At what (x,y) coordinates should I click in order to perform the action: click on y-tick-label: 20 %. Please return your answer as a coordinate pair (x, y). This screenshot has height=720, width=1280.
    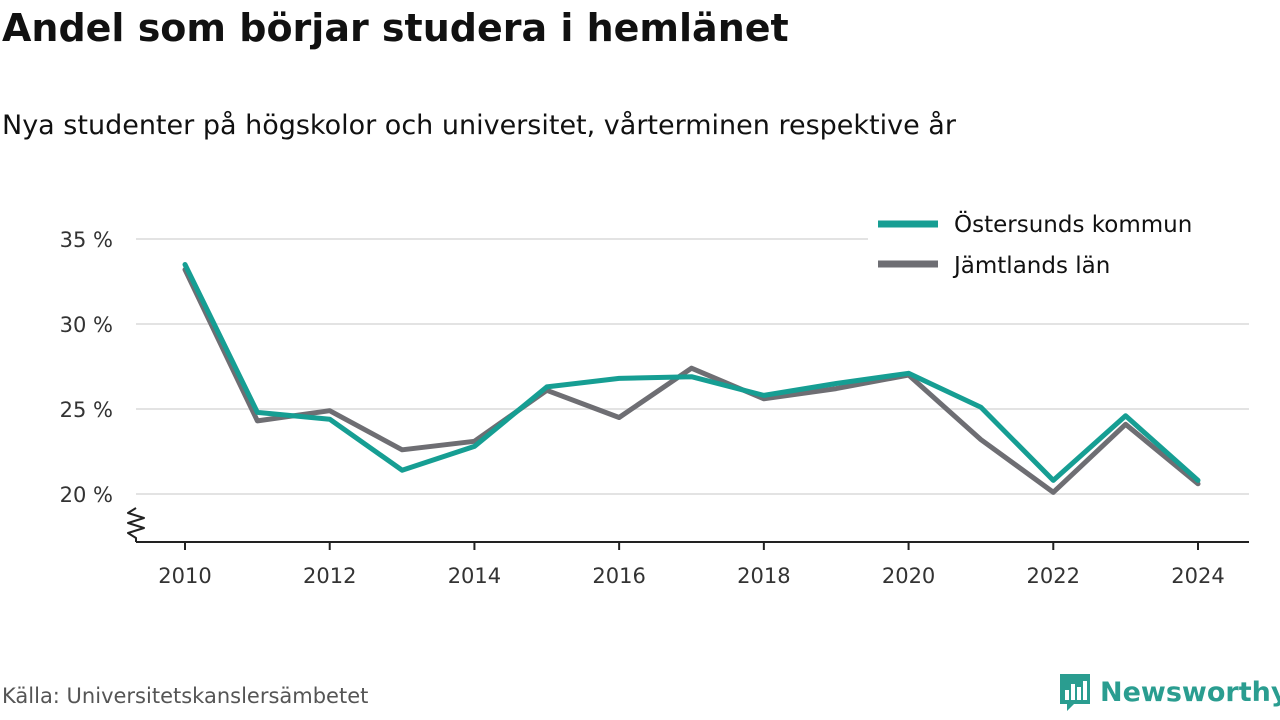
    Looking at the image, I should click on (86, 495).